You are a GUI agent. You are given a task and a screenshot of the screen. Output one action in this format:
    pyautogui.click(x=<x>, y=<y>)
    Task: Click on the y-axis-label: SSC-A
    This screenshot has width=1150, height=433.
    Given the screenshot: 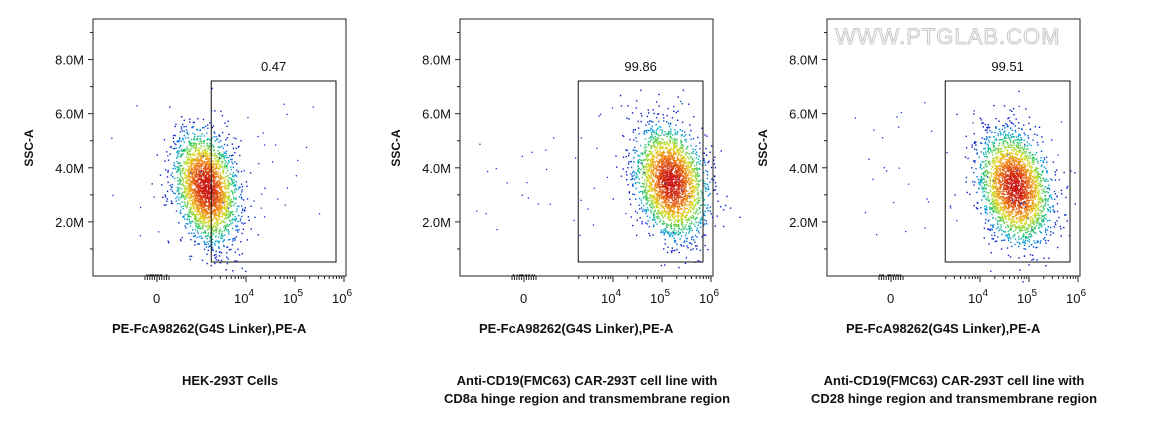 What is the action you would take?
    pyautogui.click(x=29, y=148)
    